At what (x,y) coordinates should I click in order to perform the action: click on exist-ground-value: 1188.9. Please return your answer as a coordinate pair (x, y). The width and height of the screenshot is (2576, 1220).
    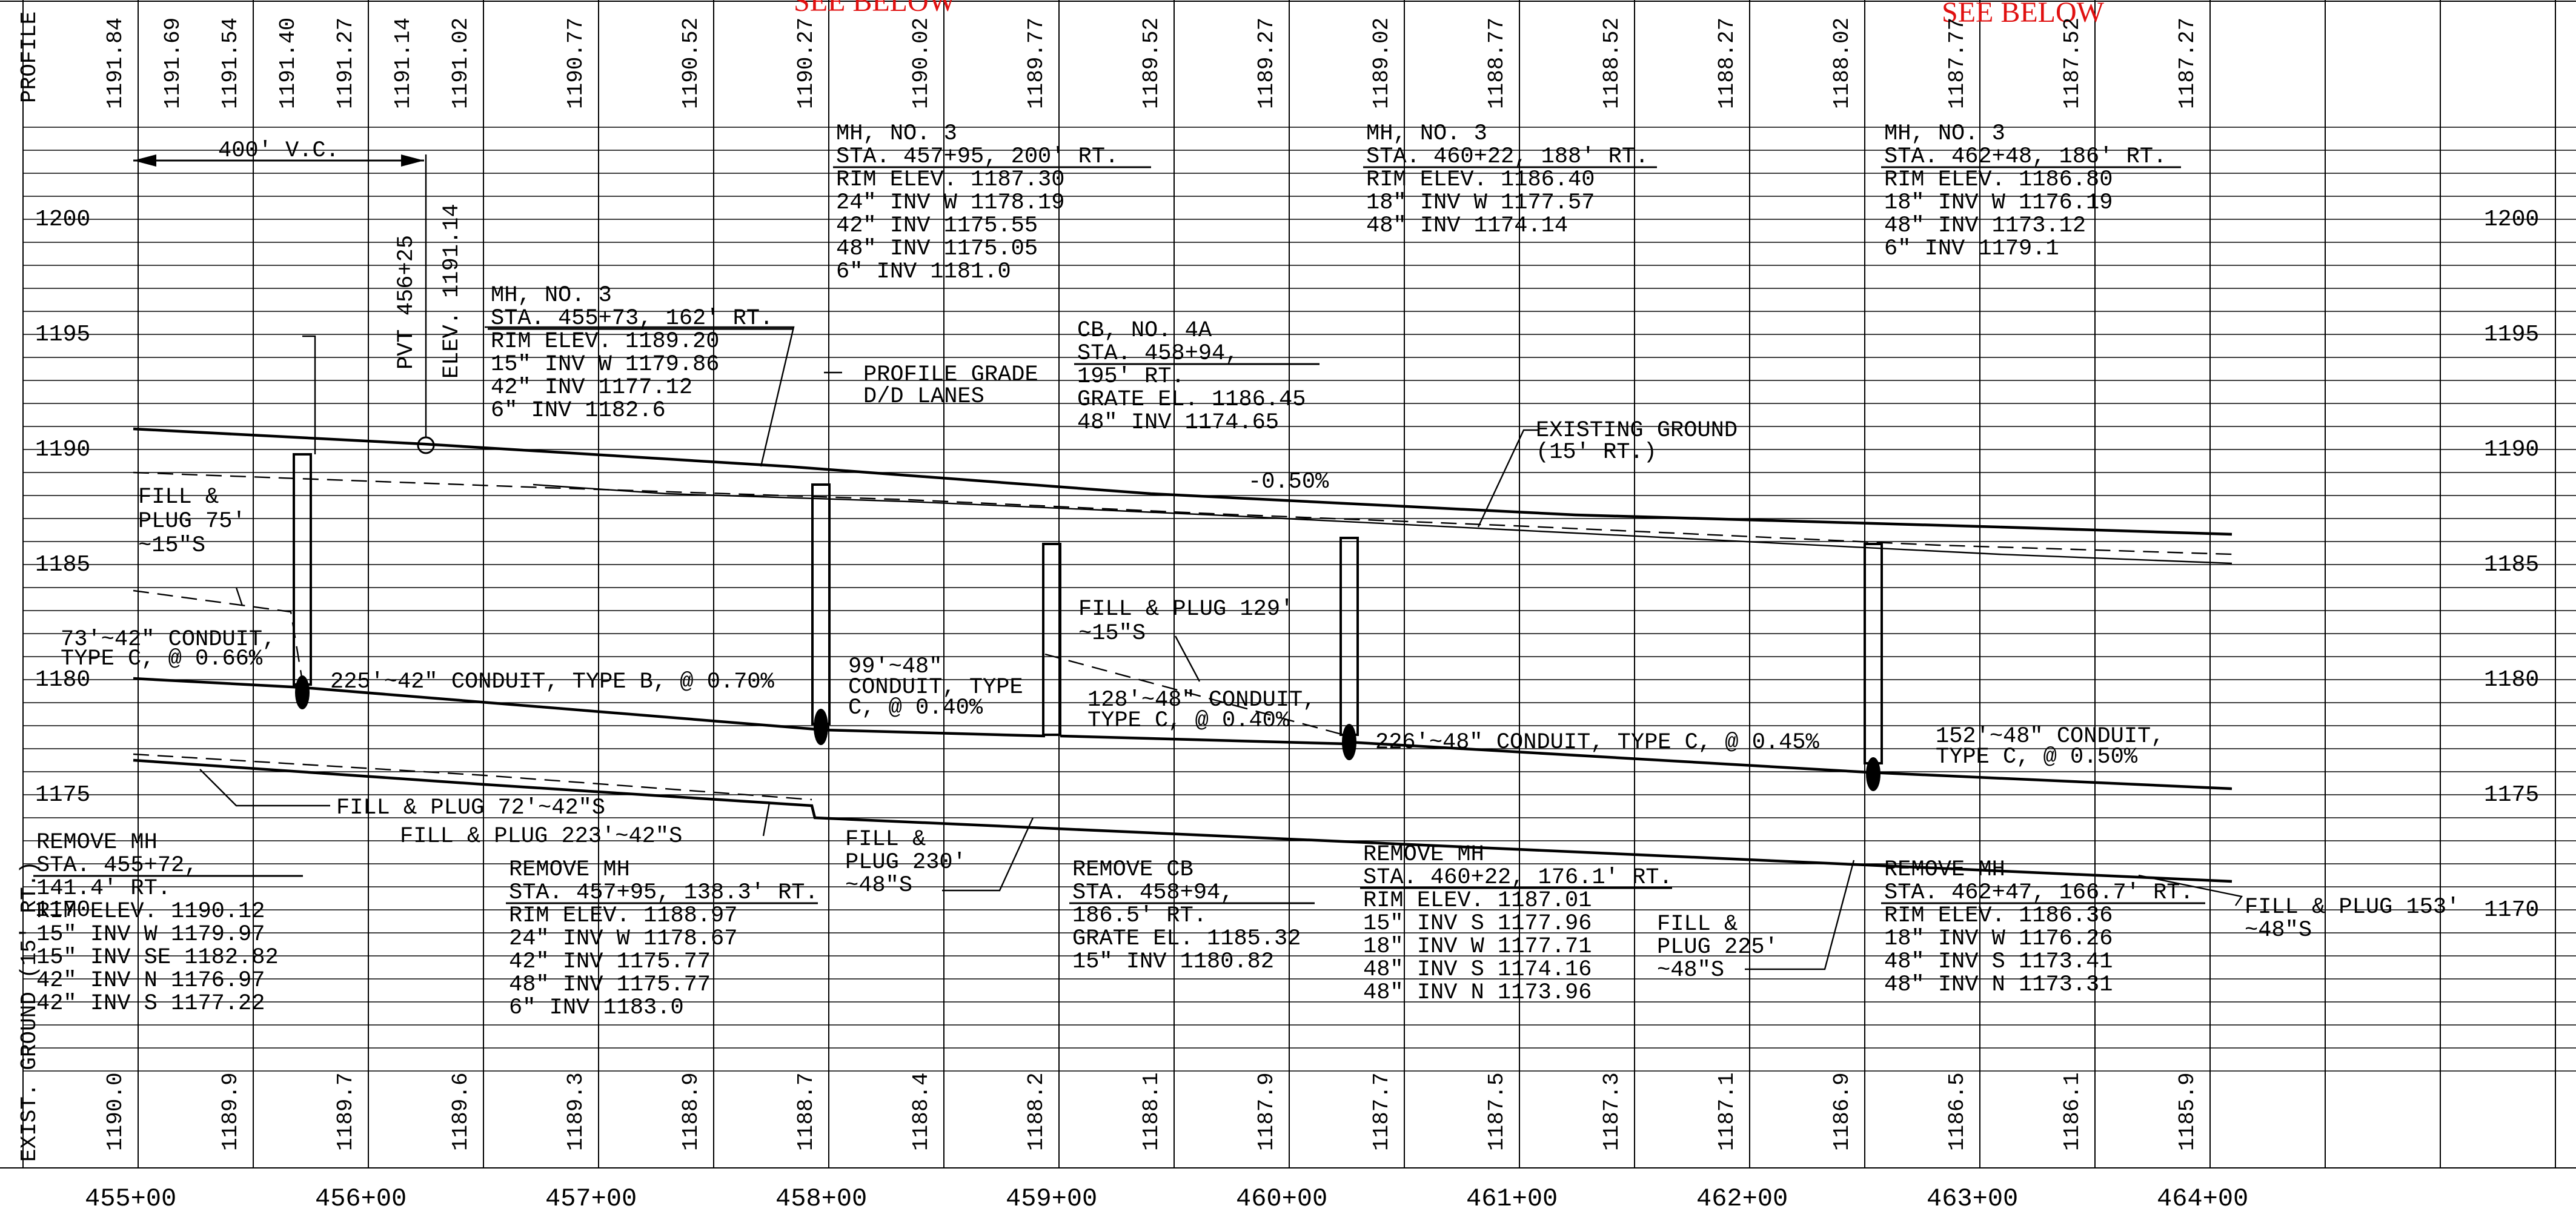
    Looking at the image, I should click on (691, 1111).